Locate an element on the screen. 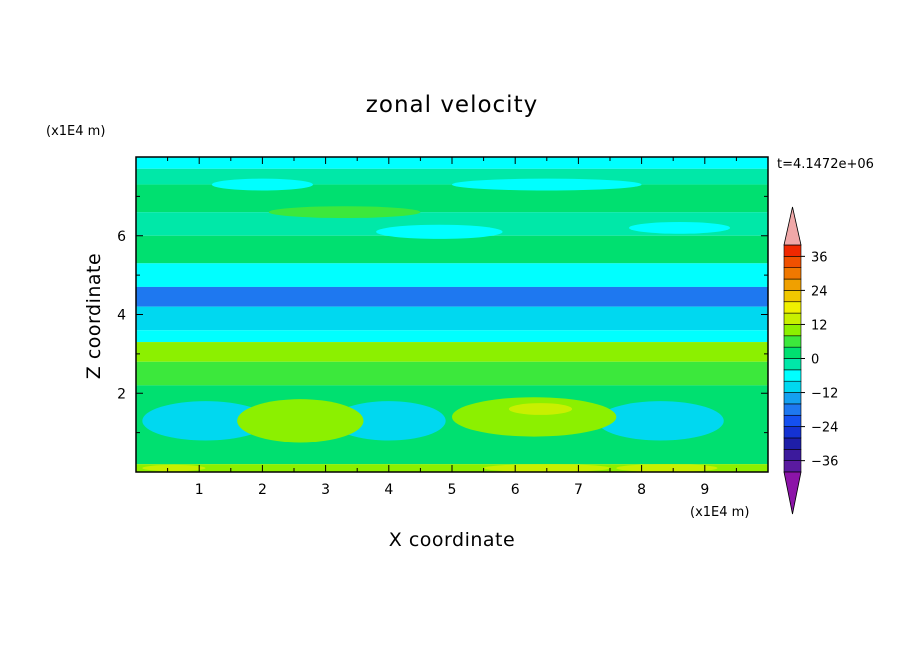 This screenshot has height=654, width=904. y-unit-label: (x1E4 m) is located at coordinates (75, 131).